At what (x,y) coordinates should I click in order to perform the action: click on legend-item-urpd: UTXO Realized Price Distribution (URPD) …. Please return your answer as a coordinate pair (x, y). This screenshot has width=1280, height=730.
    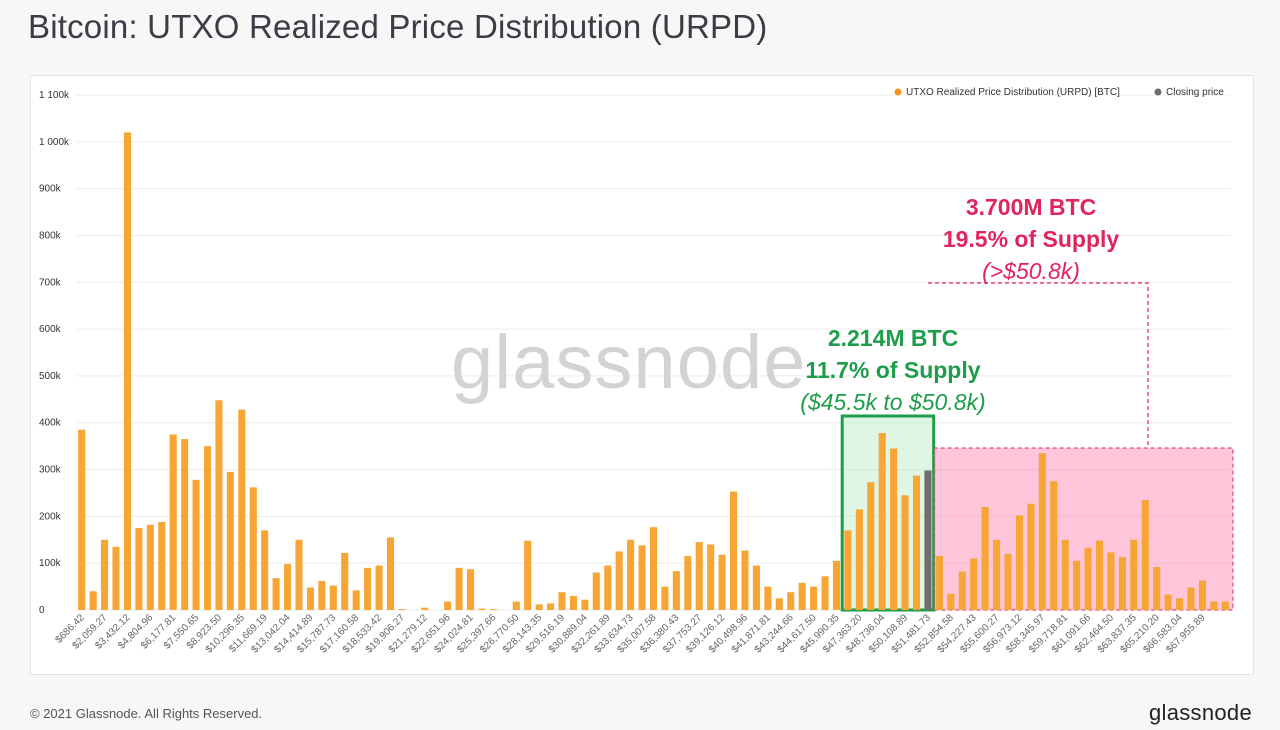
    Looking at the image, I should click on (1007, 92).